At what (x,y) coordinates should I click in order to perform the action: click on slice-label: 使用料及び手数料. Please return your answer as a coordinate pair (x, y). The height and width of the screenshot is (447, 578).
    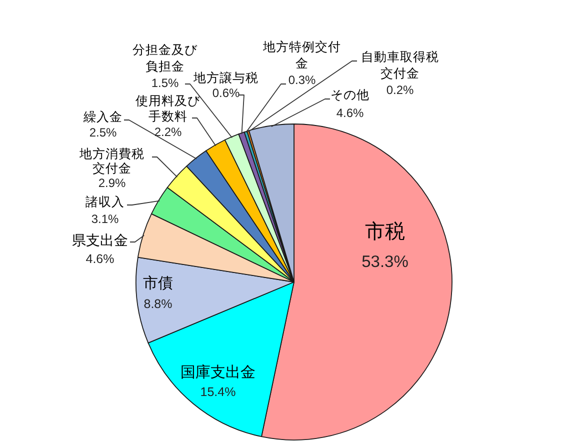
    Looking at the image, I should click on (169, 109).